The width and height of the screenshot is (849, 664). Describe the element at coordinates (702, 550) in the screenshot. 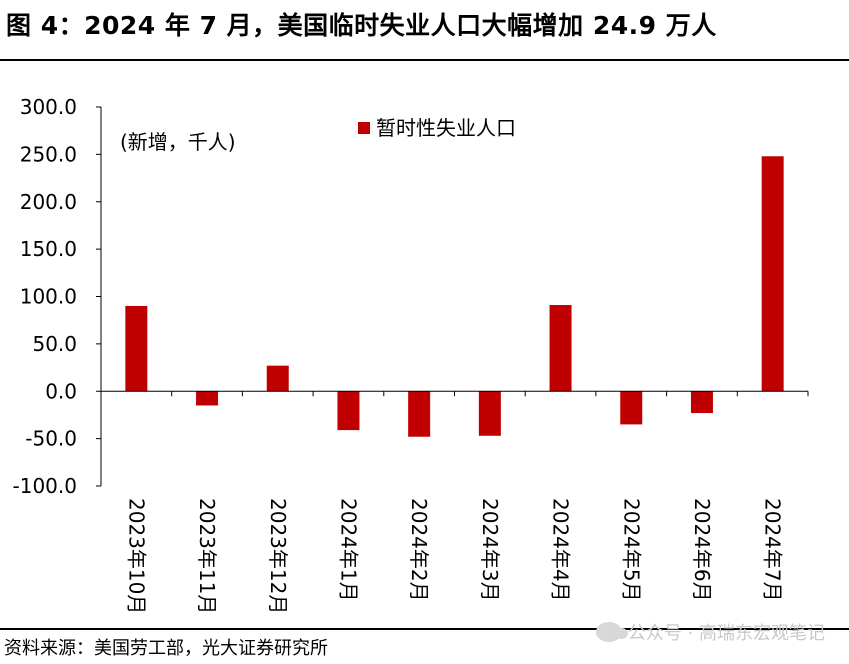

I see `x-tick-label: 2024年6月` at that location.